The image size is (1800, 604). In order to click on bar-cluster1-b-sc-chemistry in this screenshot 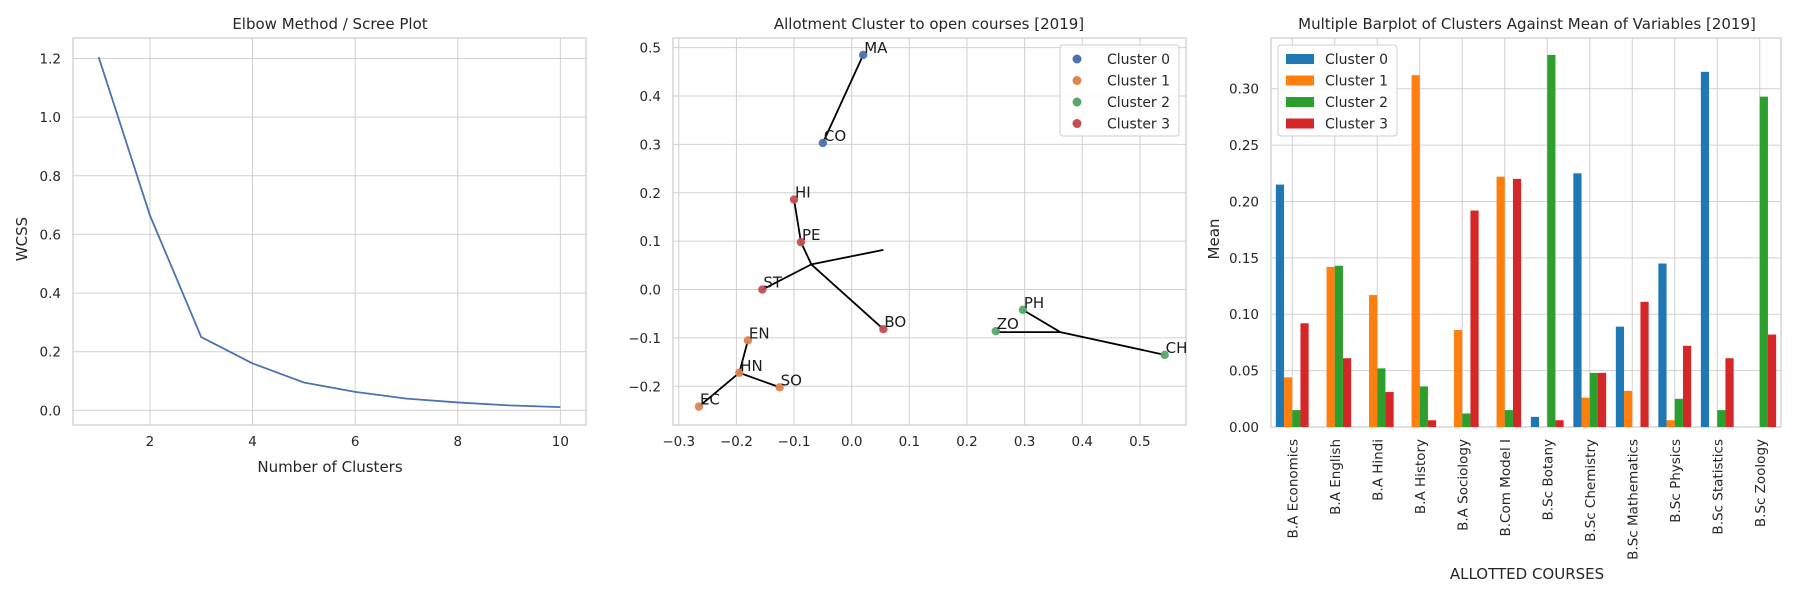, I will do `click(1585, 412)`.